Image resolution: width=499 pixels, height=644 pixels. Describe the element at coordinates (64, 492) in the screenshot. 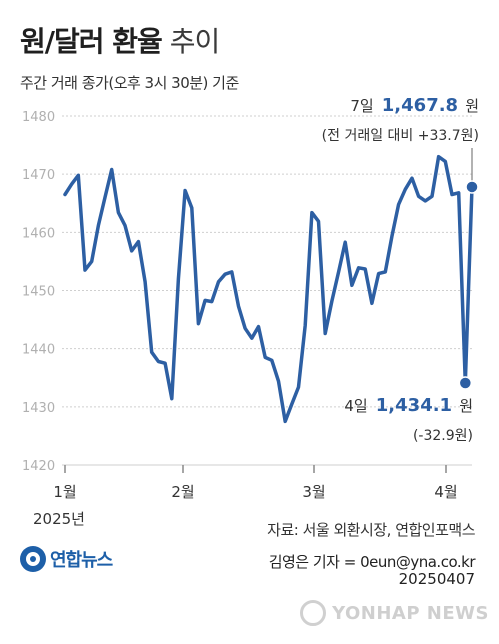

I see `x-tick-label: 1월` at that location.